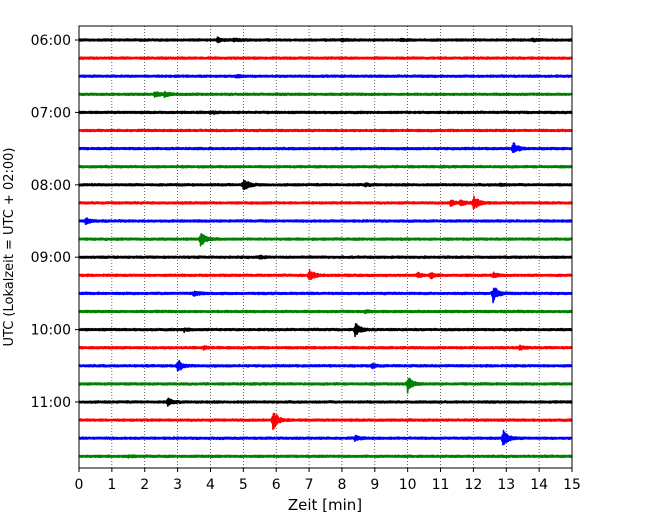  Describe the element at coordinates (243, 485) in the screenshot. I see `x-tick-label: 5` at that location.